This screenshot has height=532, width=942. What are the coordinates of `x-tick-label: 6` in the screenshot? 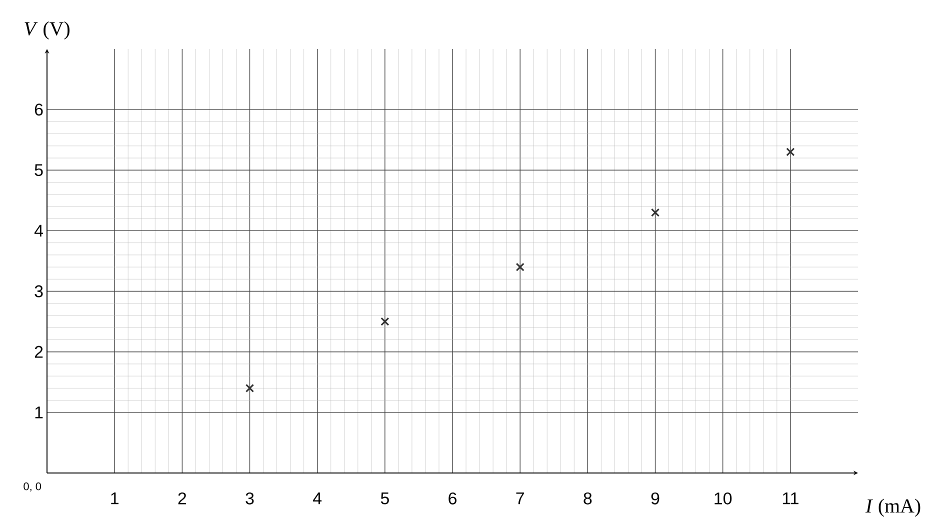 It's located at (452, 498).